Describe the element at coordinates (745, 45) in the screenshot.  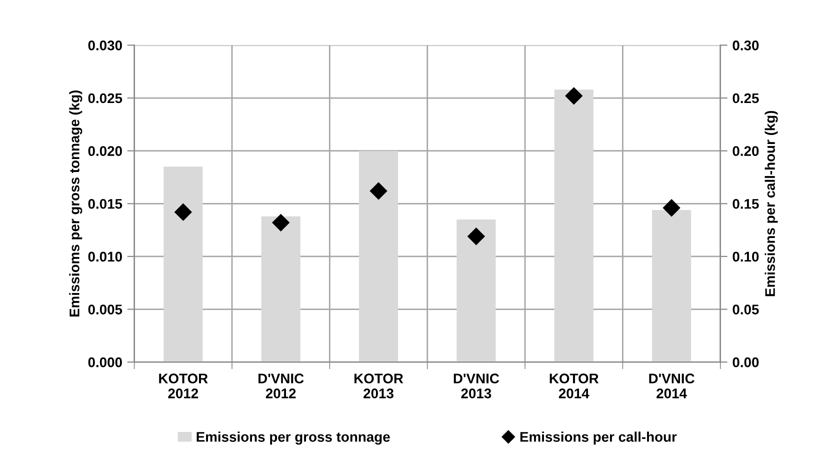
I see `y2-tick-label: 0.30` at that location.